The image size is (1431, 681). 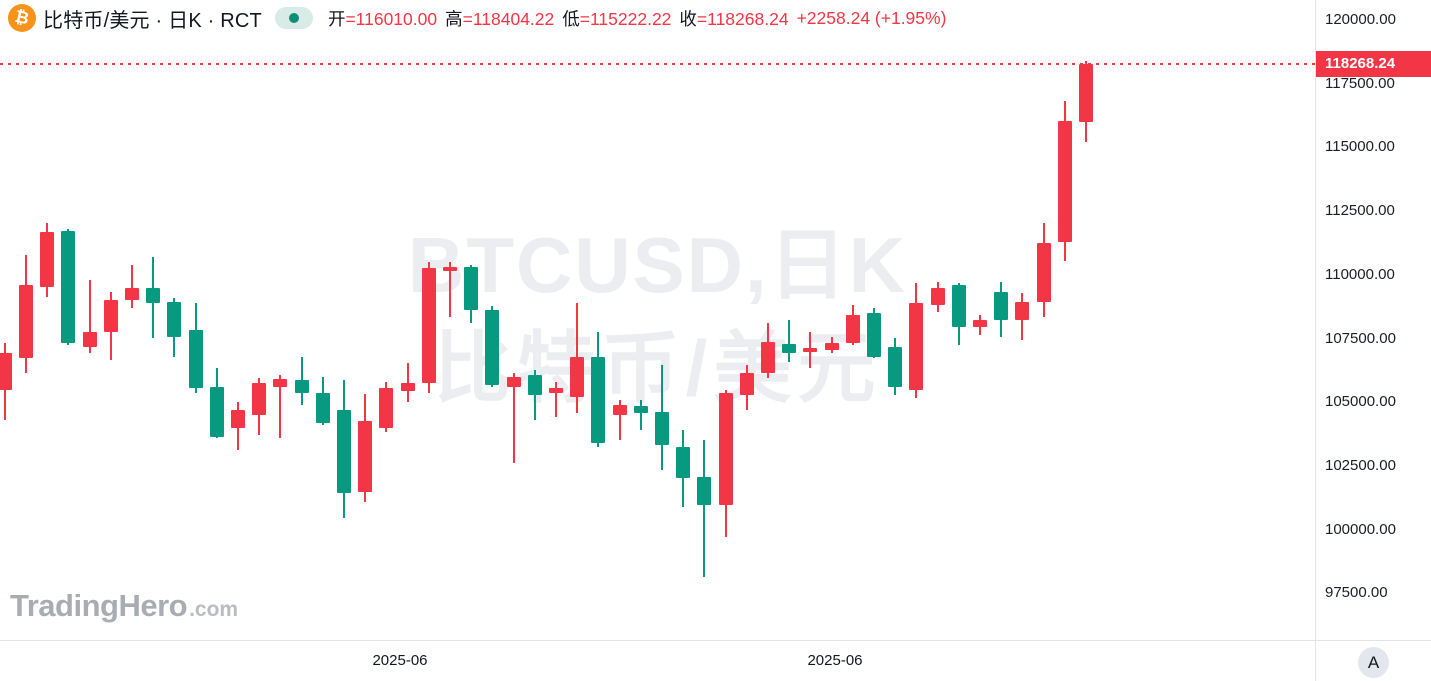 What do you see at coordinates (1360, 338) in the screenshot?
I see `price-tick-label: 107500.00` at bounding box center [1360, 338].